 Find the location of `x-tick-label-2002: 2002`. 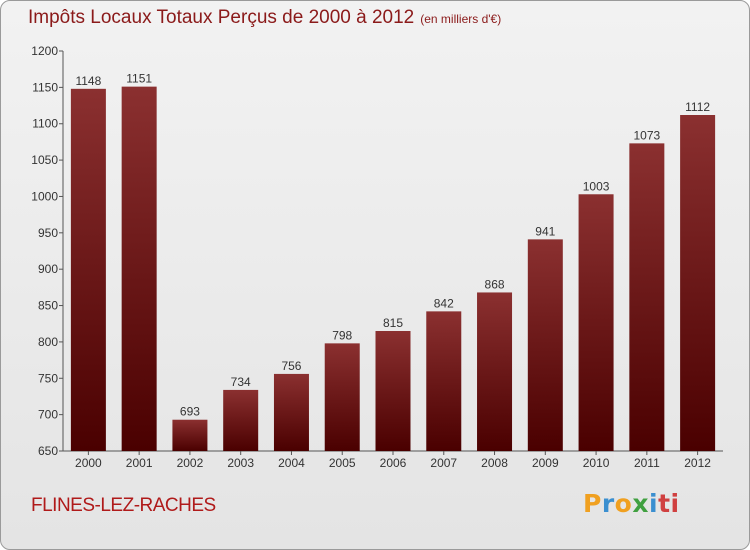

x-tick-label-2002: 2002 is located at coordinates (190, 463).